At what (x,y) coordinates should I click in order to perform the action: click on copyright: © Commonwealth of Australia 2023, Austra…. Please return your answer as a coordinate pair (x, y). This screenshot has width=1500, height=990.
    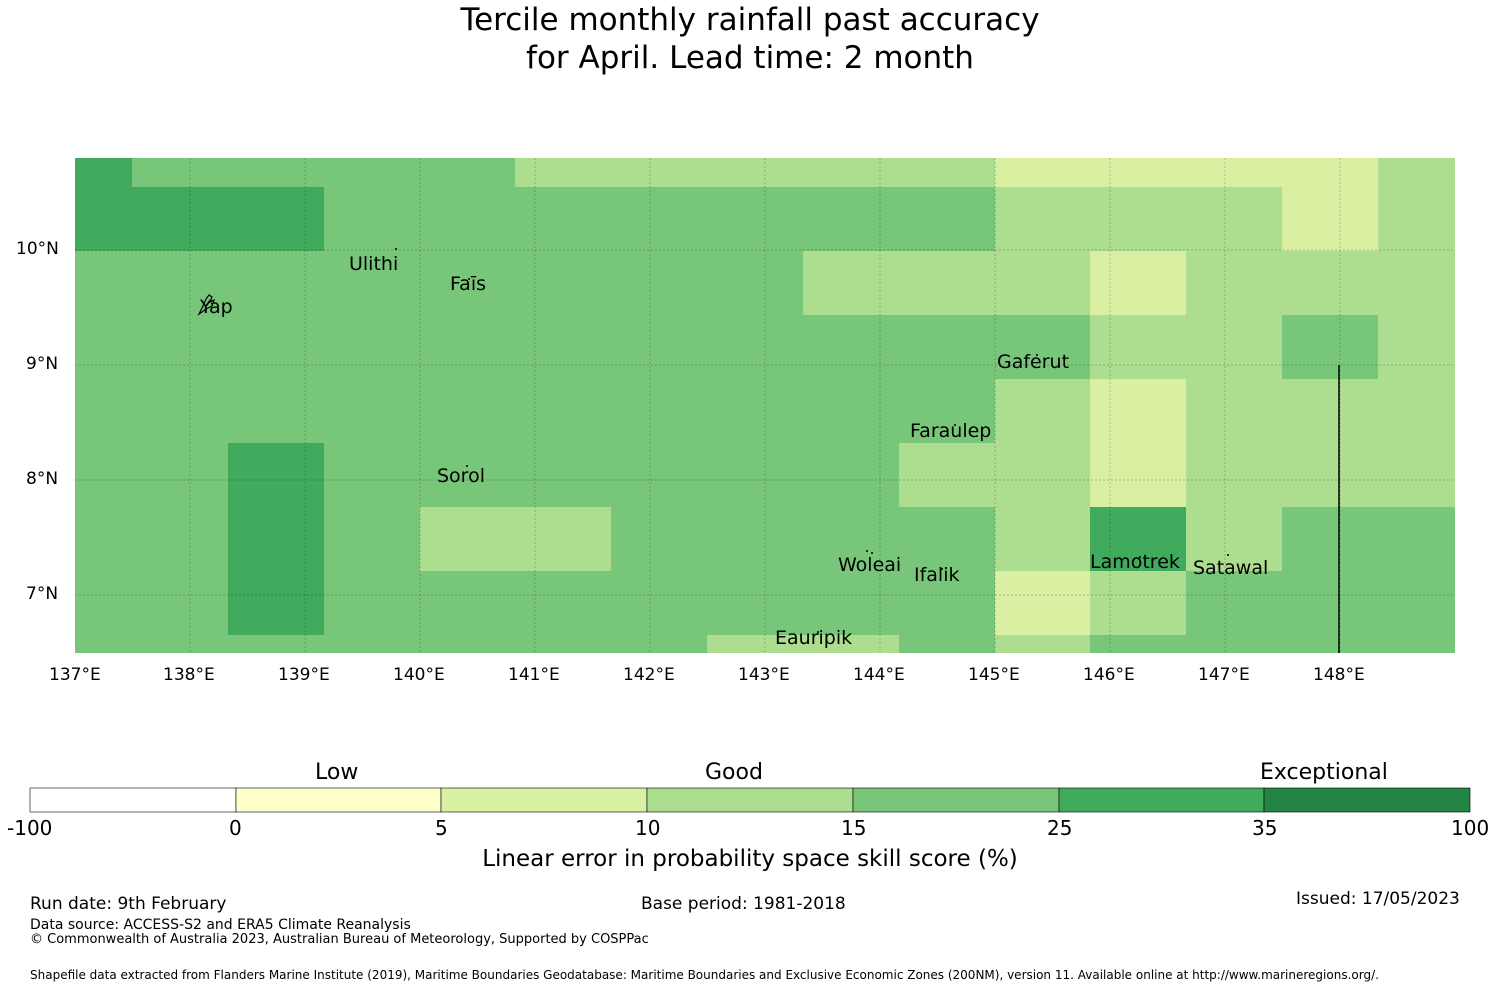
    Looking at the image, I should click on (339, 939).